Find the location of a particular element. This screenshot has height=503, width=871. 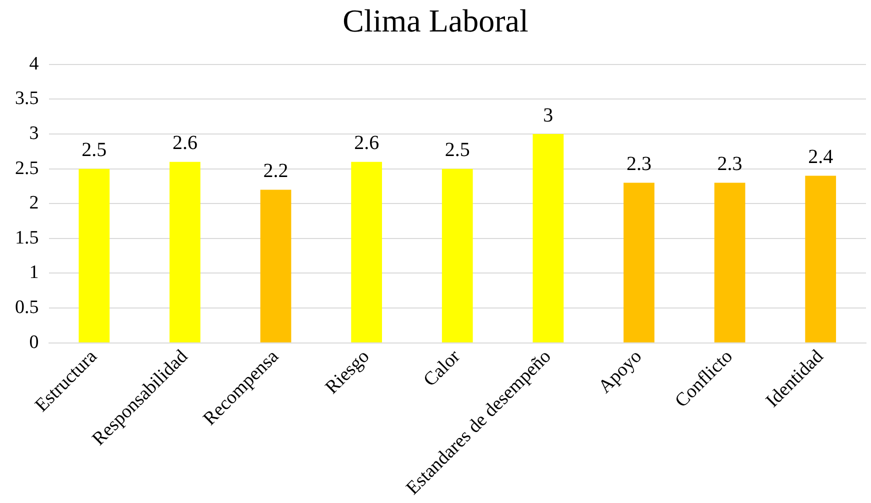

y-tick-label: 1 is located at coordinates (34, 273).